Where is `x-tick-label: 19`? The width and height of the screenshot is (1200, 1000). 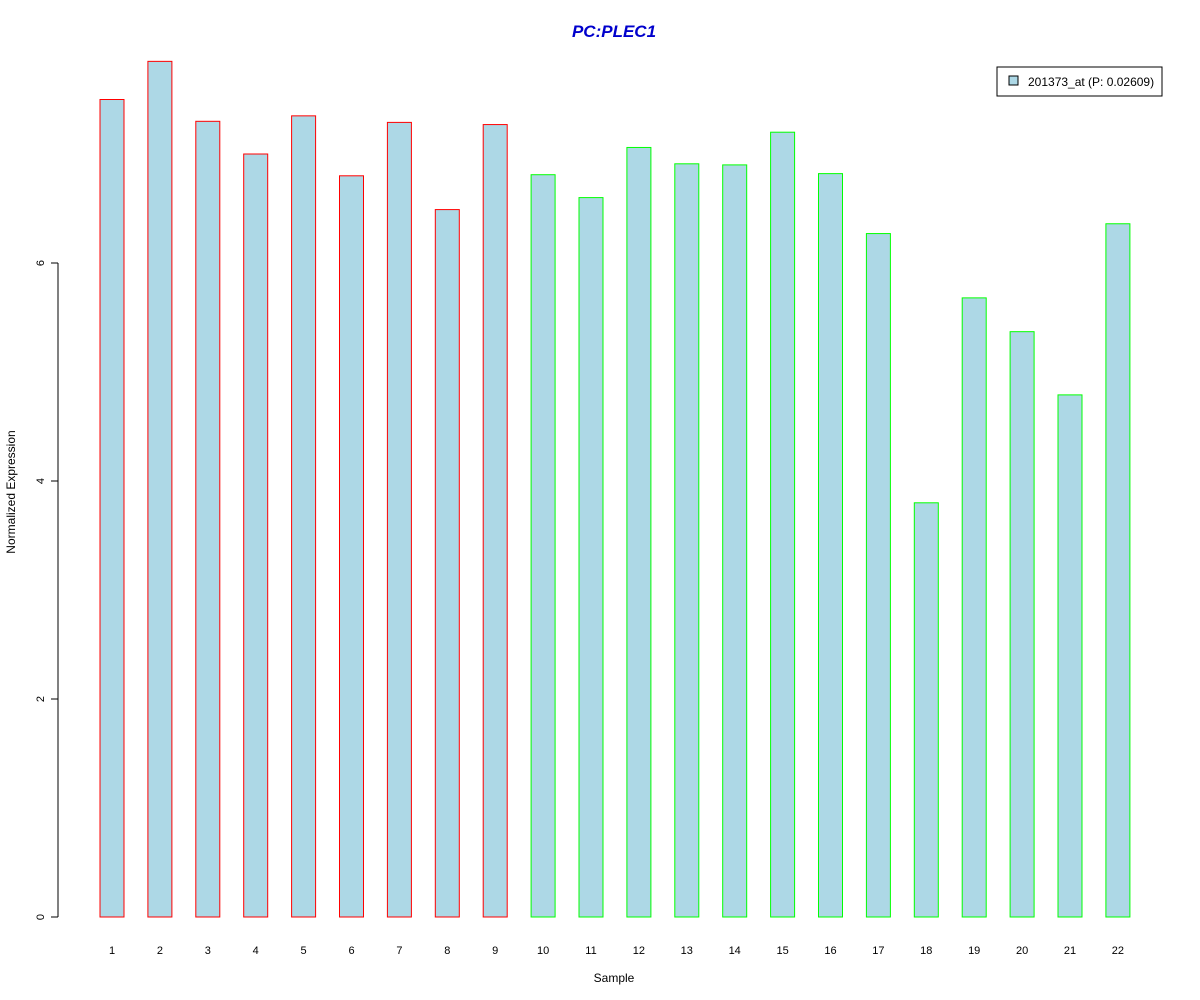 x-tick-label: 19 is located at coordinates (974, 951).